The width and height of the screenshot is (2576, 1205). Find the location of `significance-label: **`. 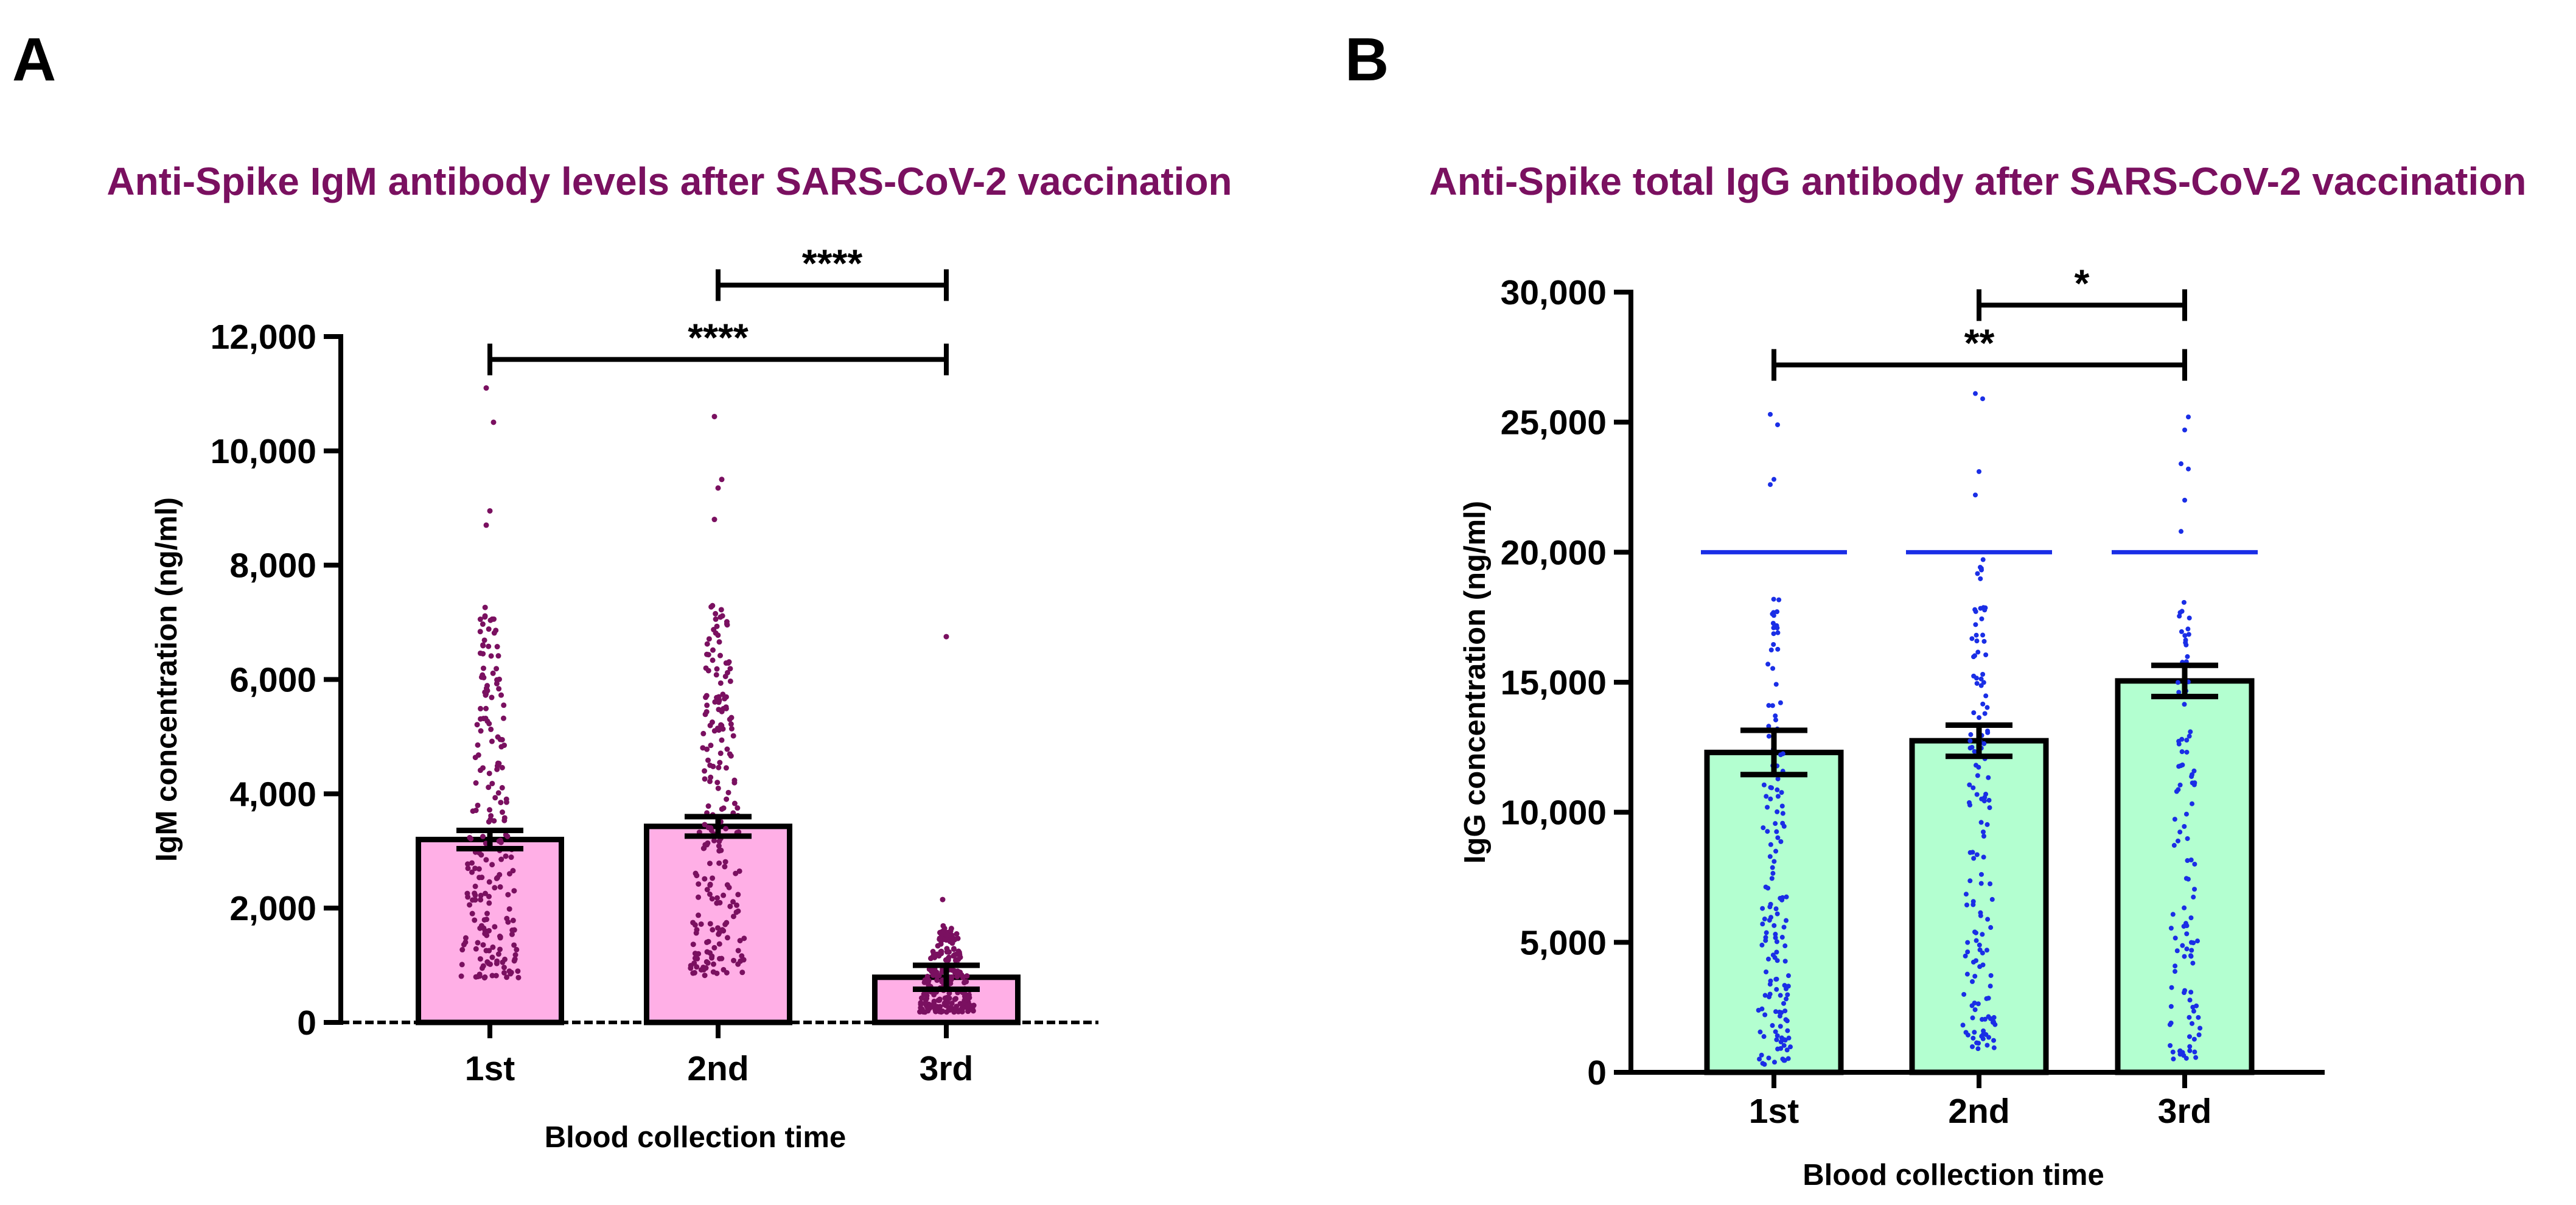

significance-label: ** is located at coordinates (1979, 343).